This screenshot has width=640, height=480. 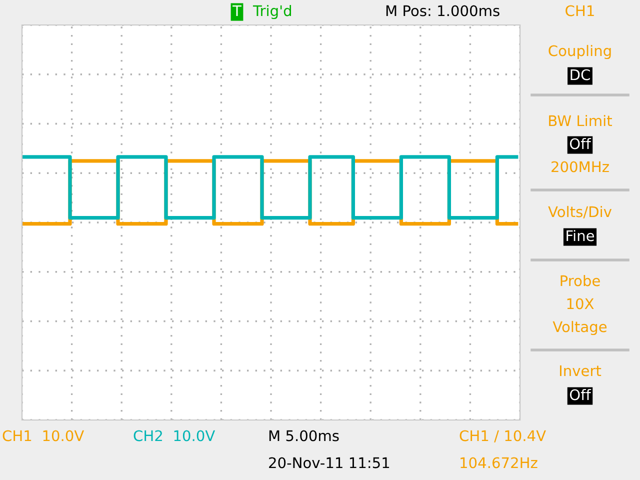 What do you see at coordinates (237, 10) in the screenshot?
I see `text: T` at bounding box center [237, 10].